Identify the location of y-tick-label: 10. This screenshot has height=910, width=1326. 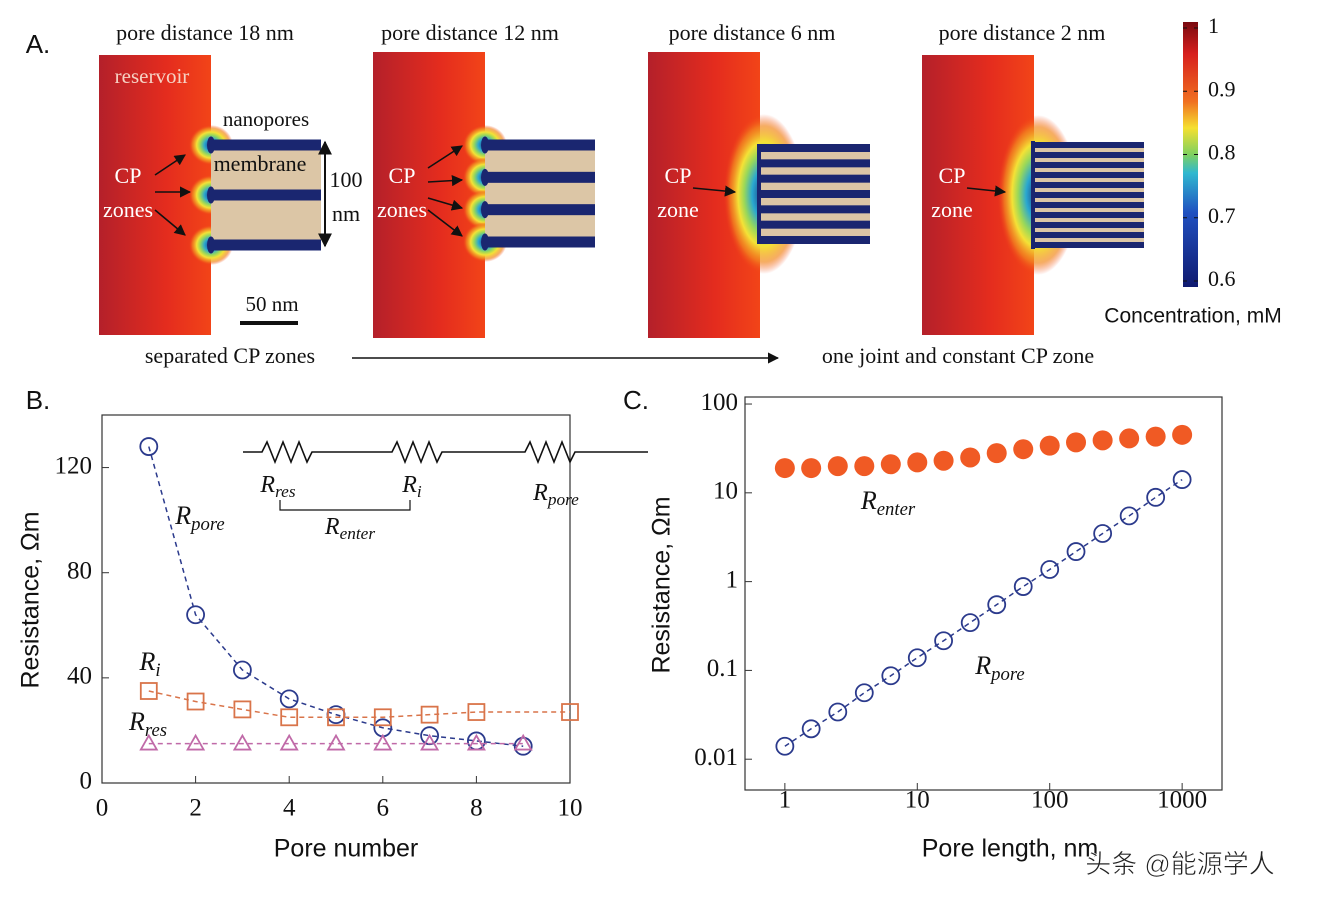
(725, 491).